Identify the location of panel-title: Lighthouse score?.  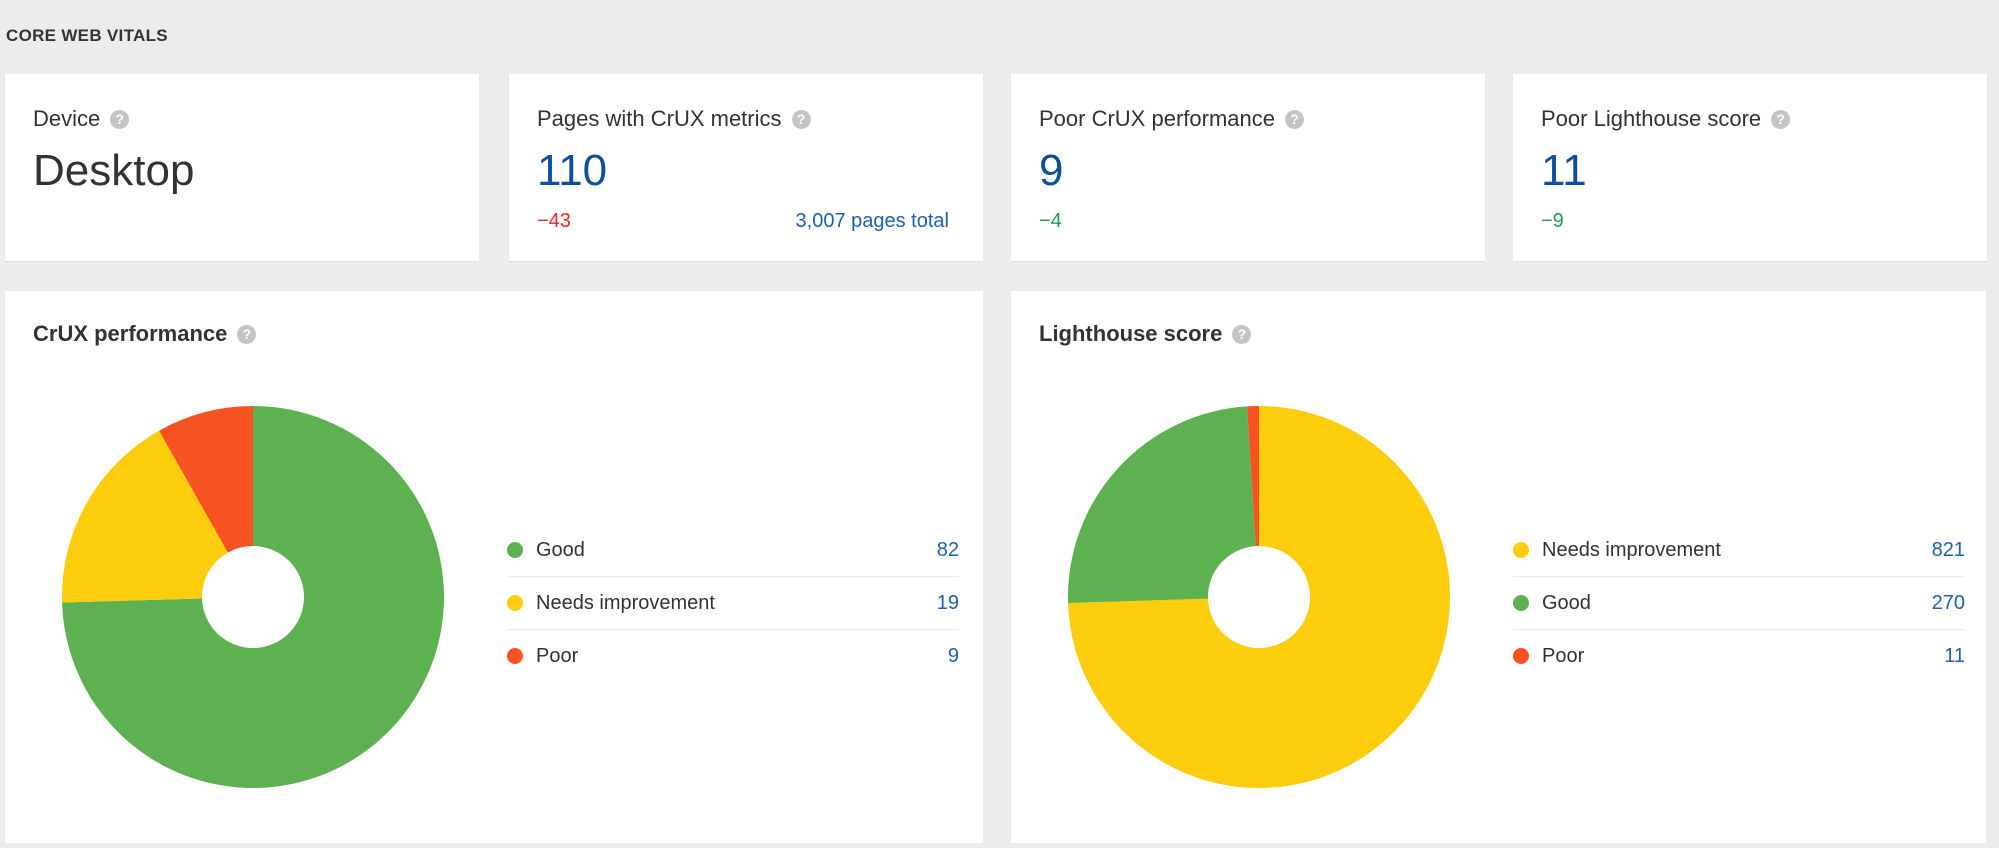
(1145, 334).